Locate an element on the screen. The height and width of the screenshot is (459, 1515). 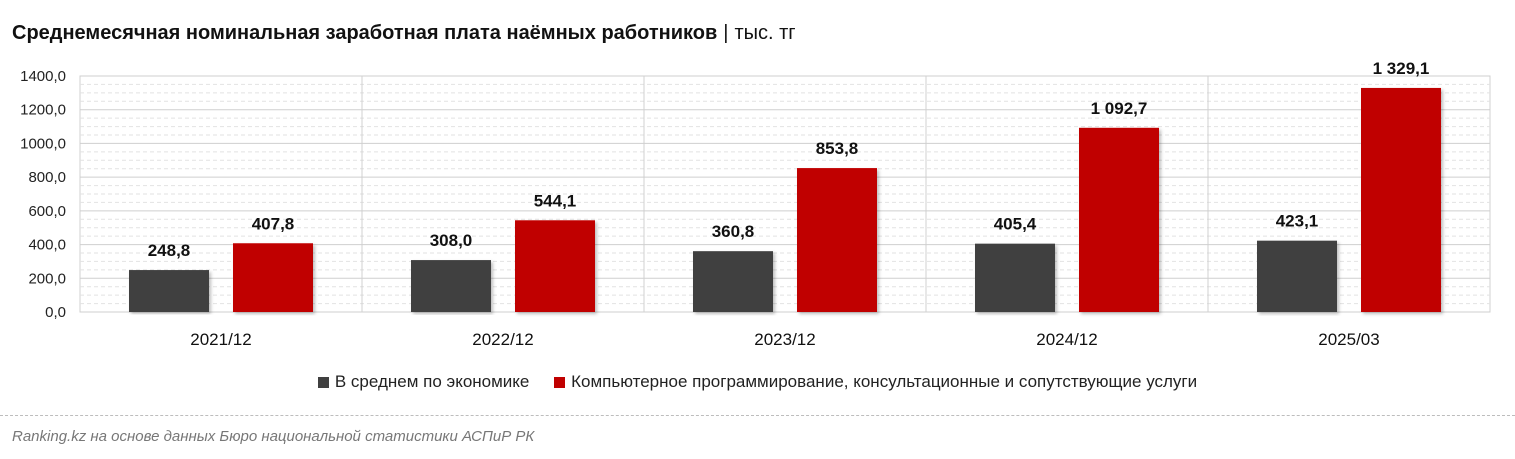
y-tick-label: 600,0 is located at coordinates (47, 211).